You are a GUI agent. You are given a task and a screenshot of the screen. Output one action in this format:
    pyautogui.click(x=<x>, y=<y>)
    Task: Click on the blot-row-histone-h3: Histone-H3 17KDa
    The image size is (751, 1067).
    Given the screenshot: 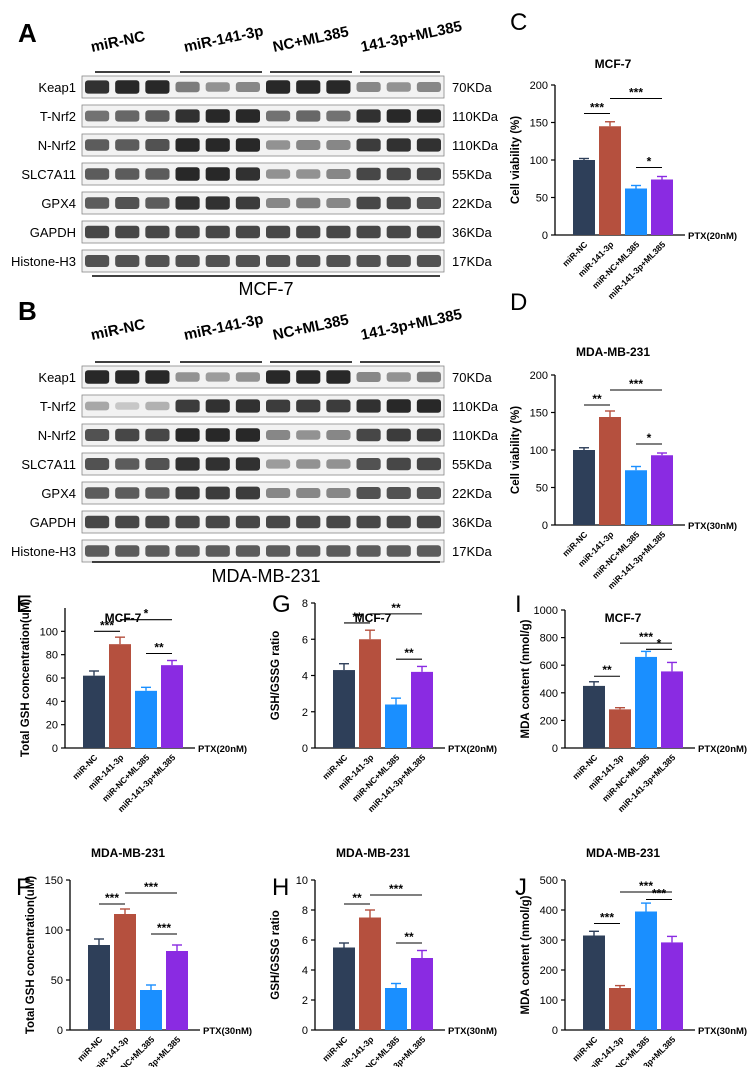 What is the action you would take?
    pyautogui.click(x=252, y=261)
    